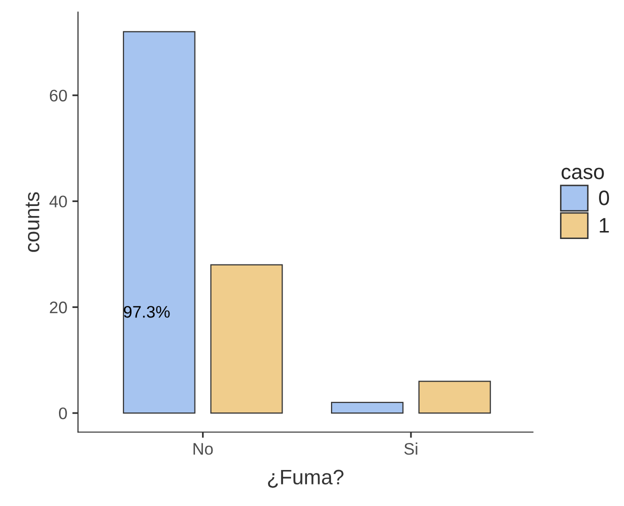 This screenshot has width=624, height=506. Describe the element at coordinates (58, 202) in the screenshot. I see `y-tick-label: 40` at that location.